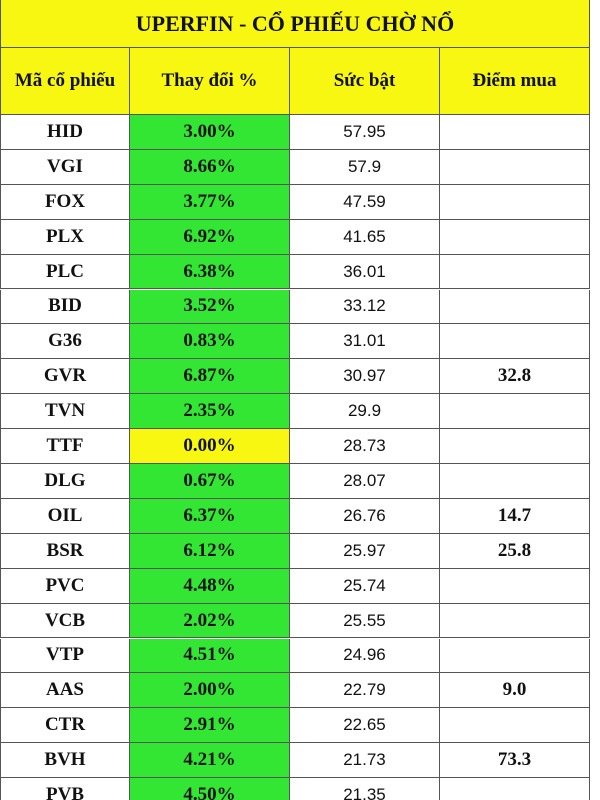 The width and height of the screenshot is (600, 800). What do you see at coordinates (210, 202) in the screenshot?
I see `change-cell: 3.77%` at bounding box center [210, 202].